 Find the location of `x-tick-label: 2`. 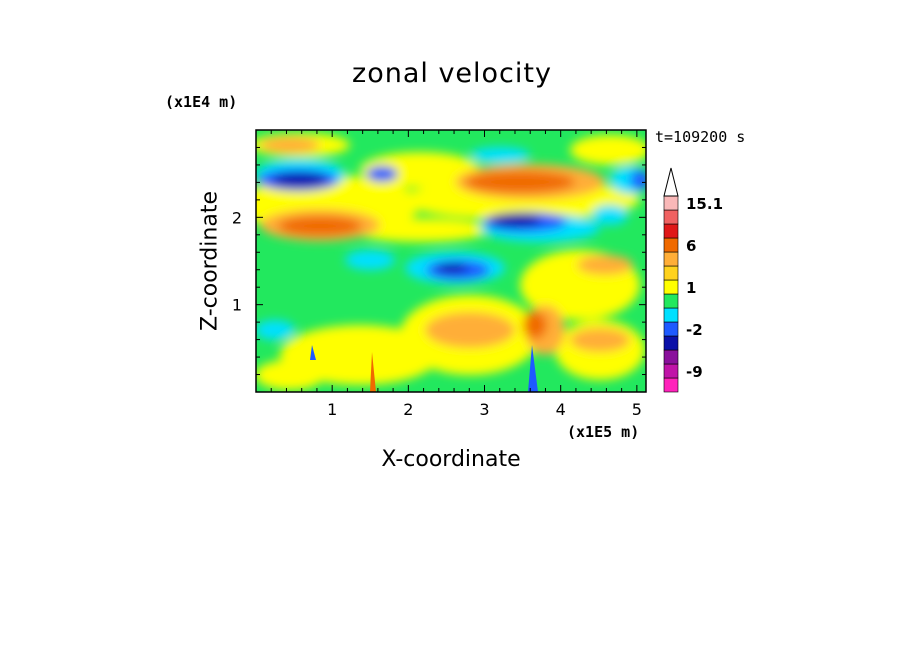

x-tick-label: 2 is located at coordinates (408, 409).